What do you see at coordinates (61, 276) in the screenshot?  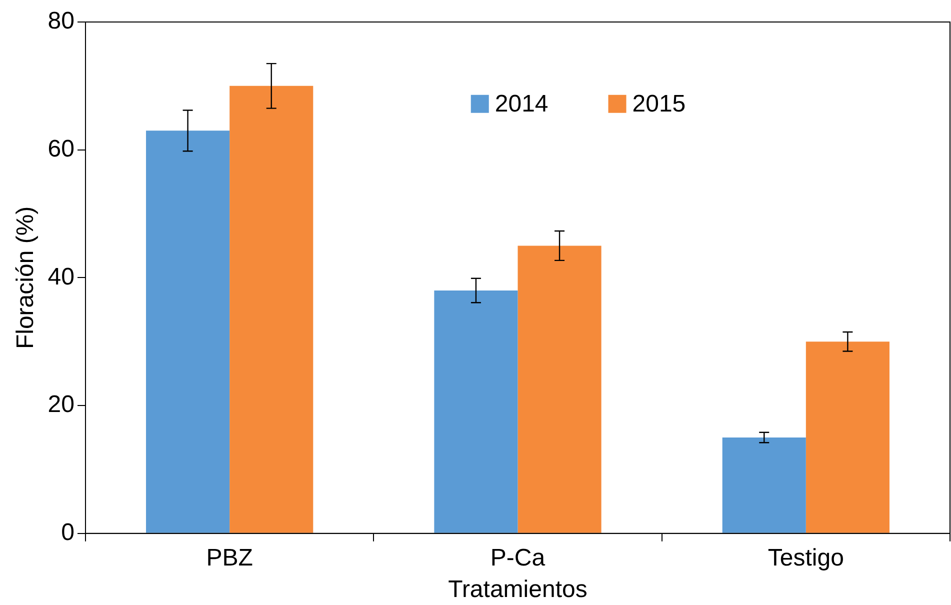 I see `y-tick-label: 40` at bounding box center [61, 276].